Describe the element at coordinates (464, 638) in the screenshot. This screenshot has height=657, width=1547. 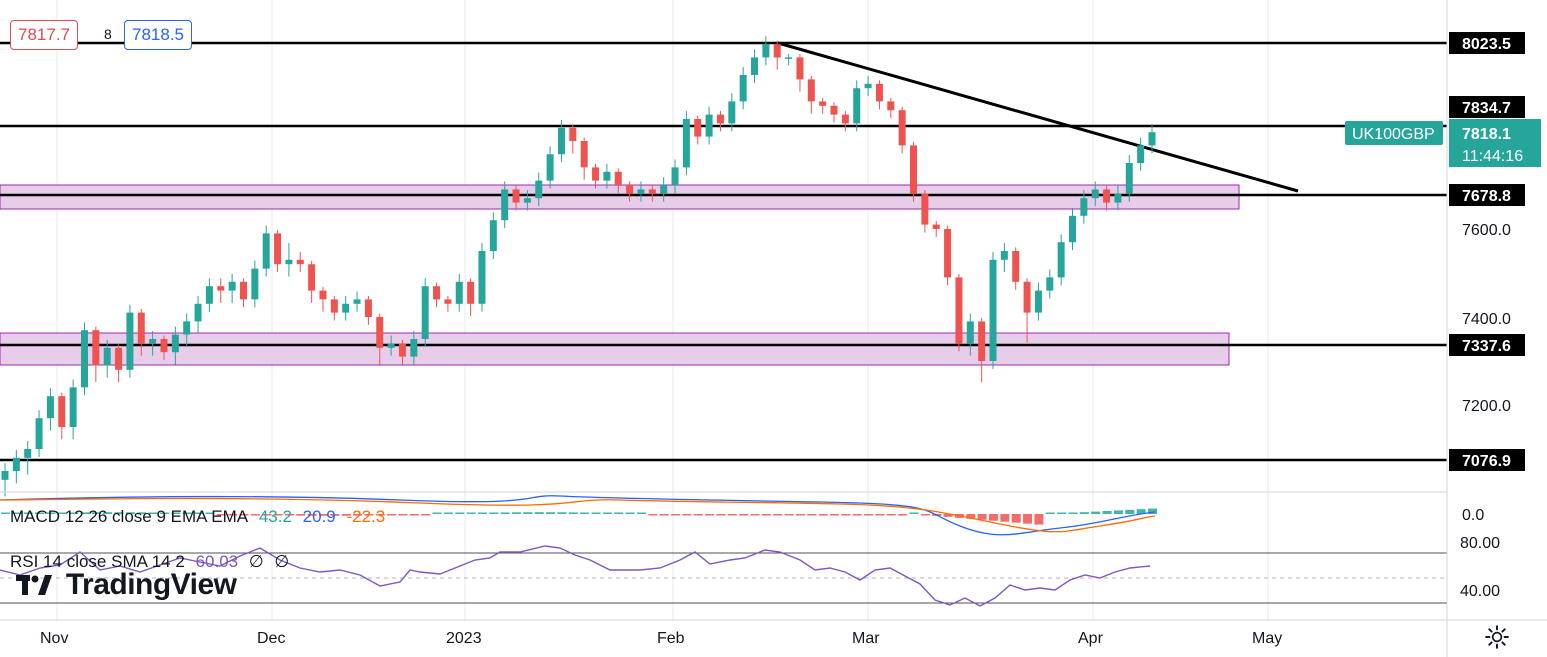
I see `time-label-2023: 2023` at that location.